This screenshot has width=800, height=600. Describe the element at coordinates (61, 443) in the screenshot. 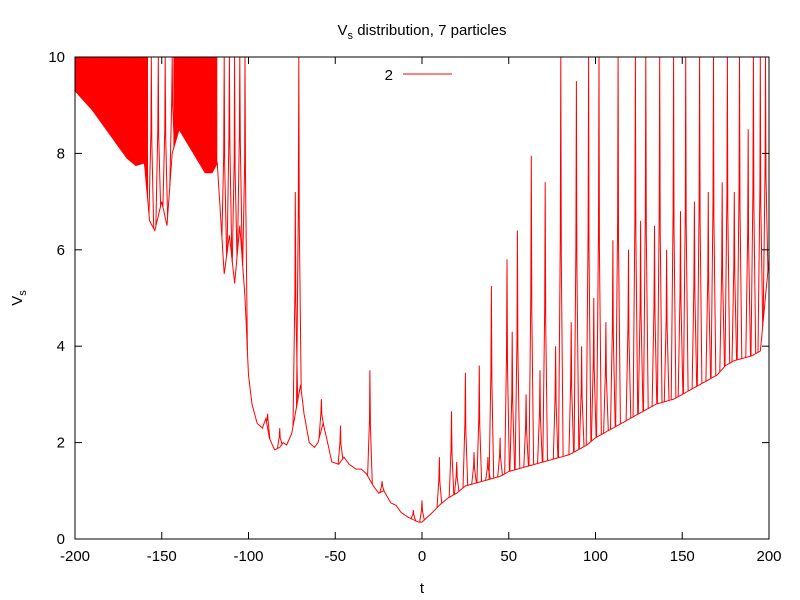

I see `y-tick-label: 2` at that location.